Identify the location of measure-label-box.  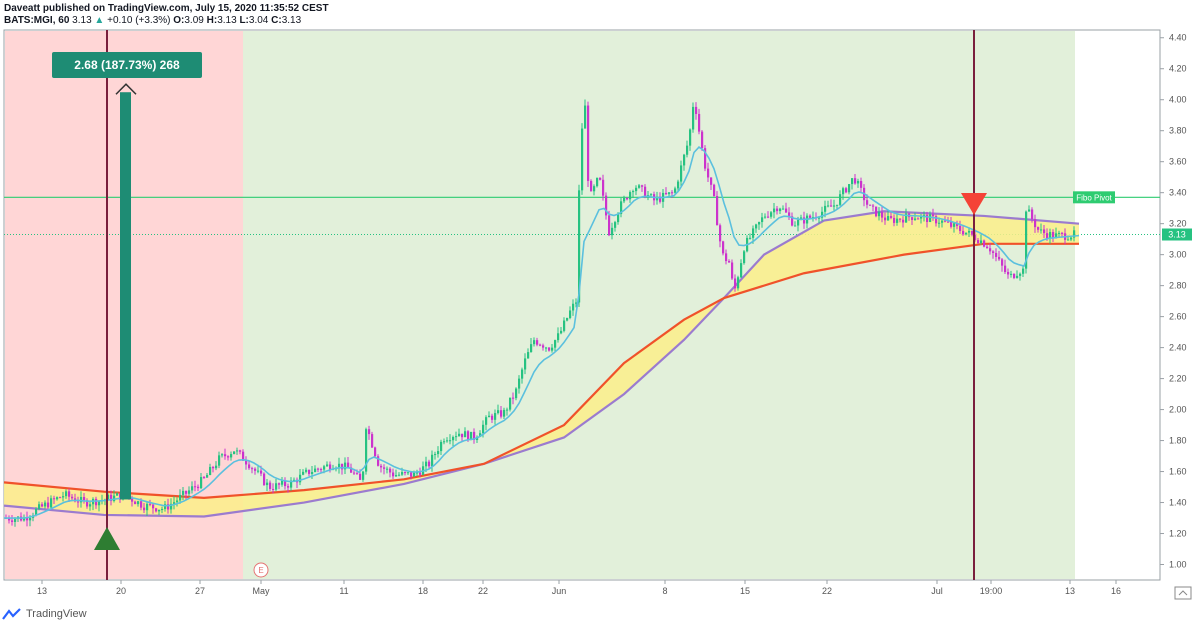
(127, 65).